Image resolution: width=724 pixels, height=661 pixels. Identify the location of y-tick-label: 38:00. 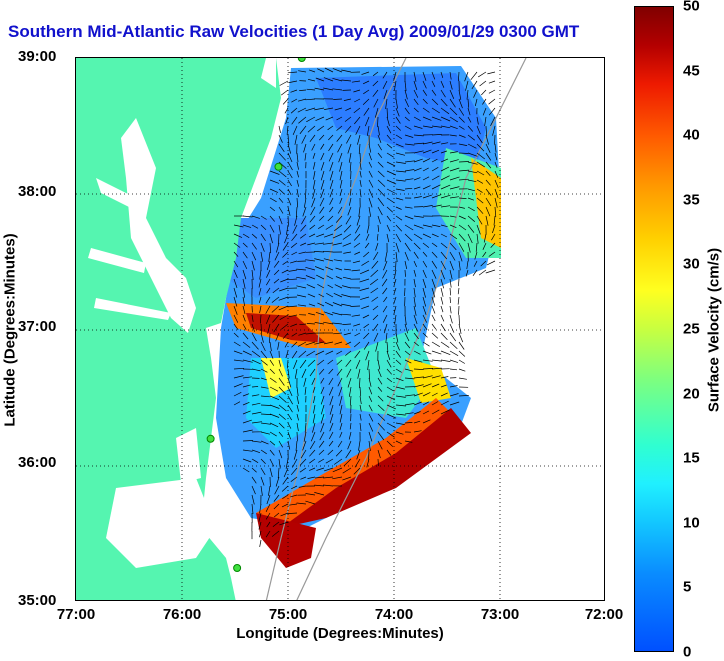
(37, 191).